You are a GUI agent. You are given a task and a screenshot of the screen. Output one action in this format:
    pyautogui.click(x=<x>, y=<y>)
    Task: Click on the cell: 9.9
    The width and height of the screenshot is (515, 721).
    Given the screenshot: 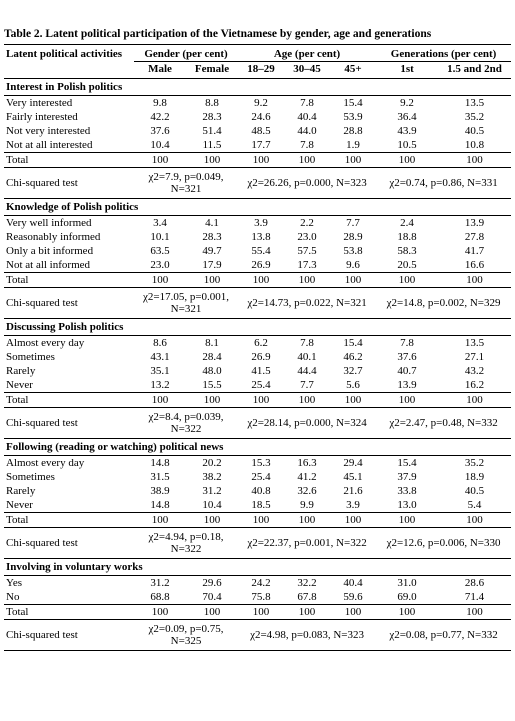 What is the action you would take?
    pyautogui.click(x=307, y=505)
    